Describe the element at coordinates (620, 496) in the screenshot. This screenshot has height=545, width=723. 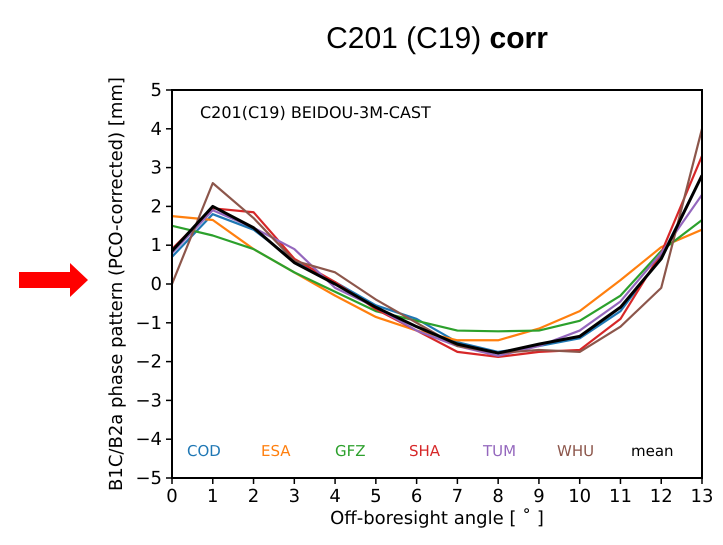
I see `x-tick-label: 11` at that location.